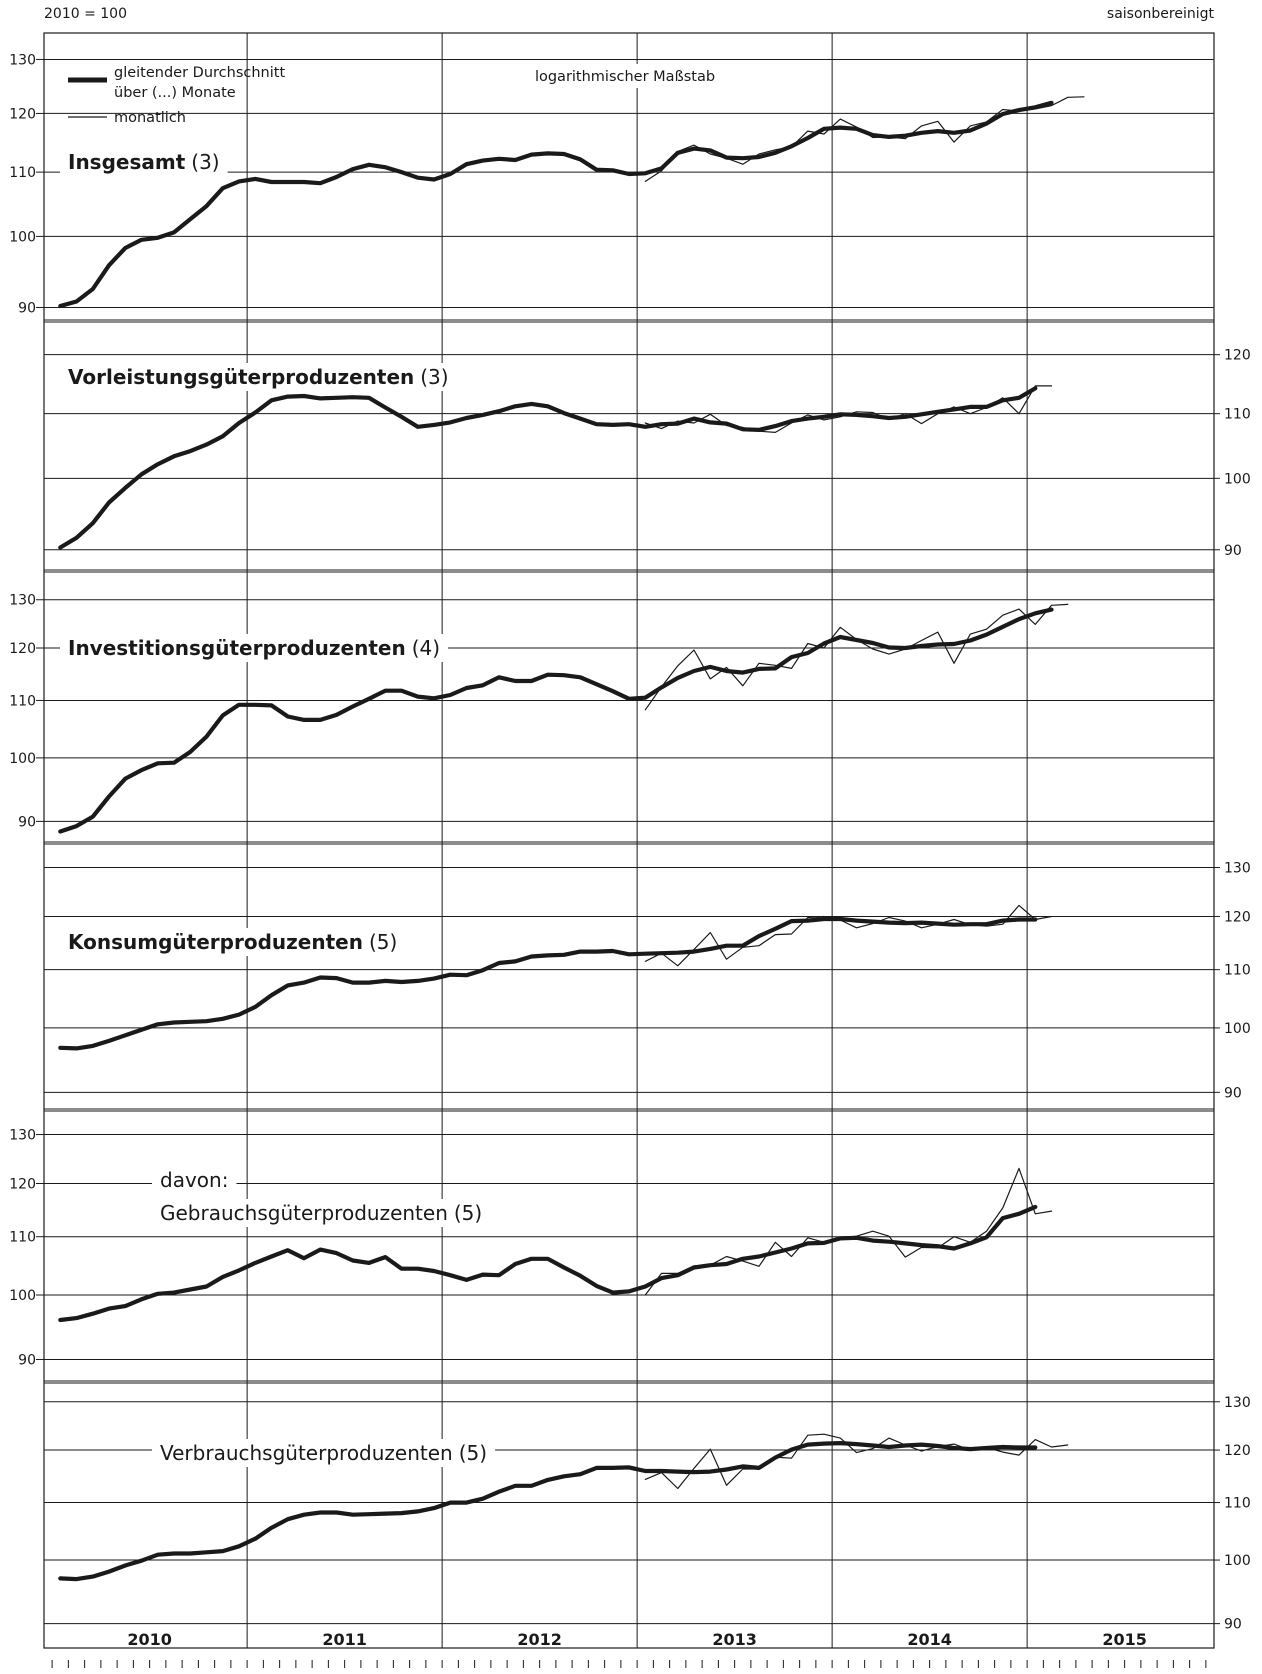 The width and height of the screenshot is (1262, 1674). I want to click on x-year-label: 2014, so click(929, 1639).